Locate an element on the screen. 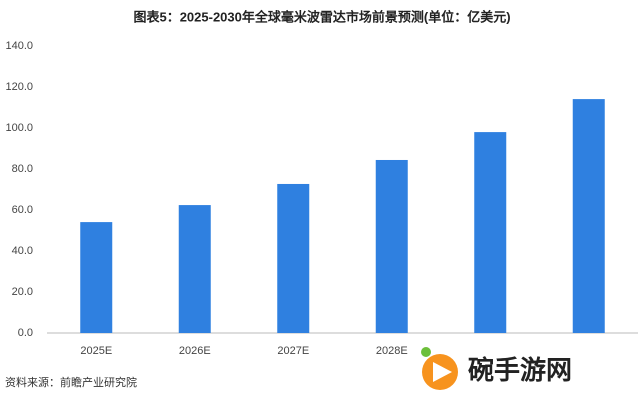 This screenshot has width=641, height=402. y-tick-label: 20.0 is located at coordinates (22, 292).